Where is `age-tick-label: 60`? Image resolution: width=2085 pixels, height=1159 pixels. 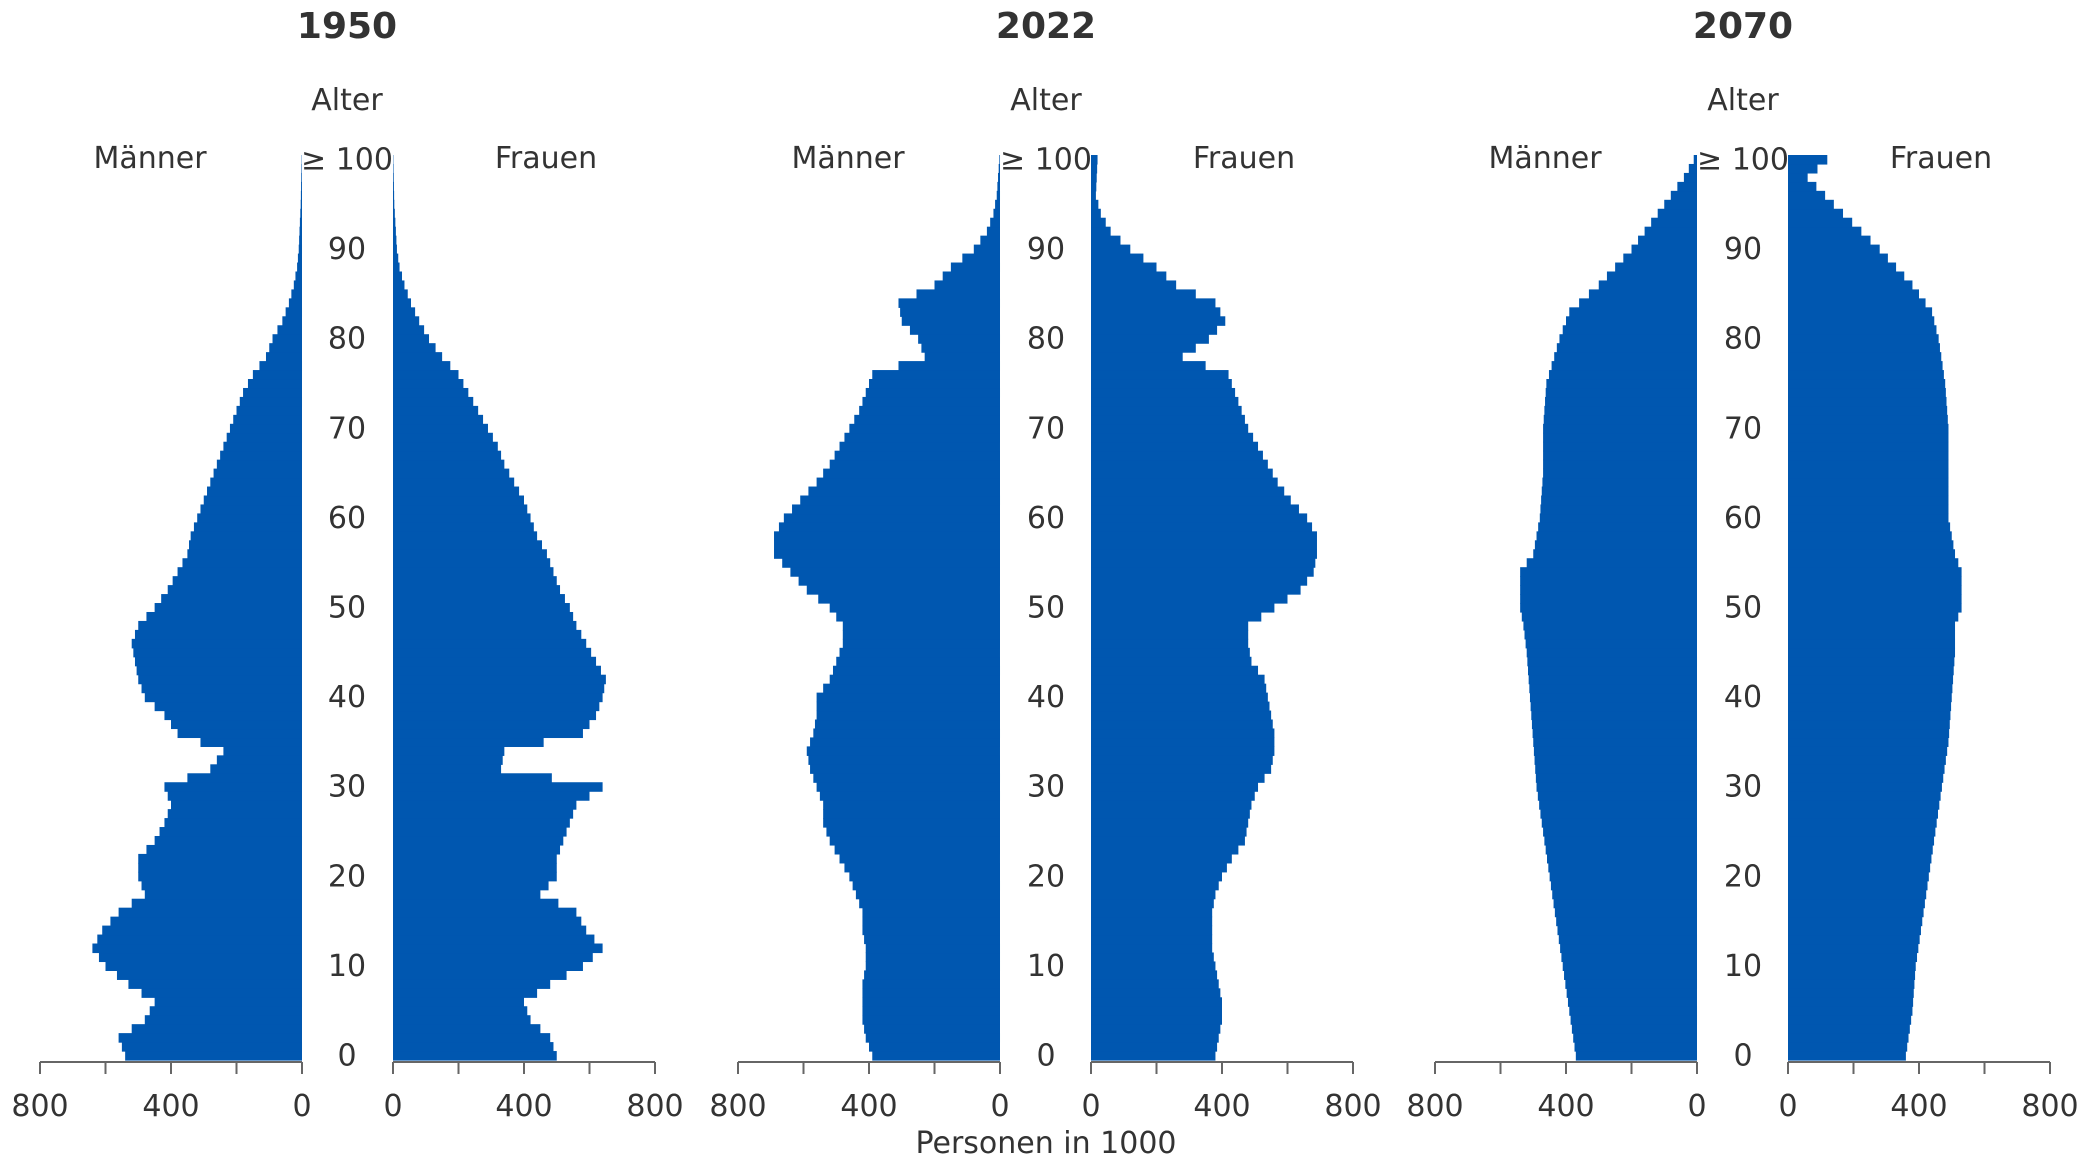 age-tick-label: 60 is located at coordinates (1743, 518).